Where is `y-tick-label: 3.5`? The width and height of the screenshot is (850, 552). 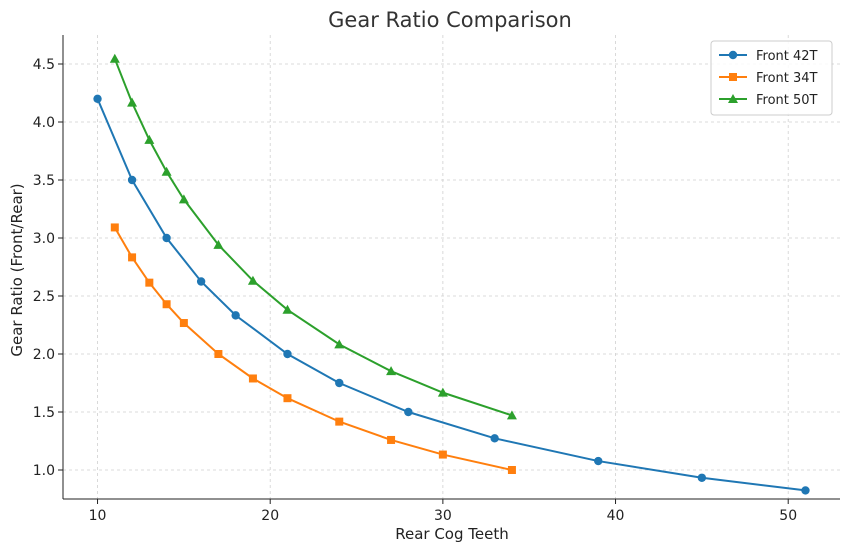 y-tick-label: 3.5 is located at coordinates (44, 181).